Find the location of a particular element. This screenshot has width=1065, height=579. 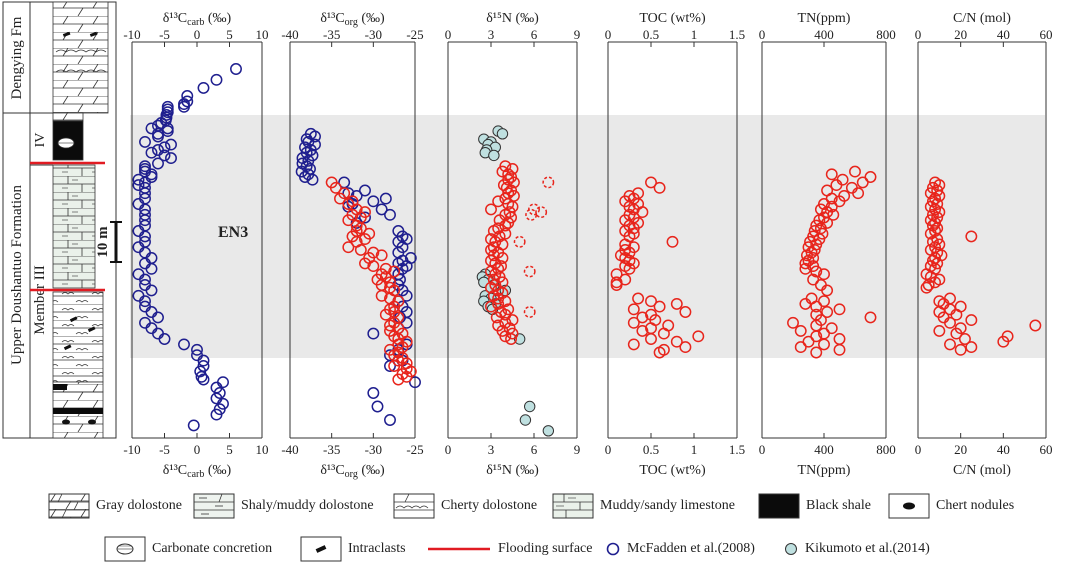

tick-label-bottom: 9 is located at coordinates (577, 449).